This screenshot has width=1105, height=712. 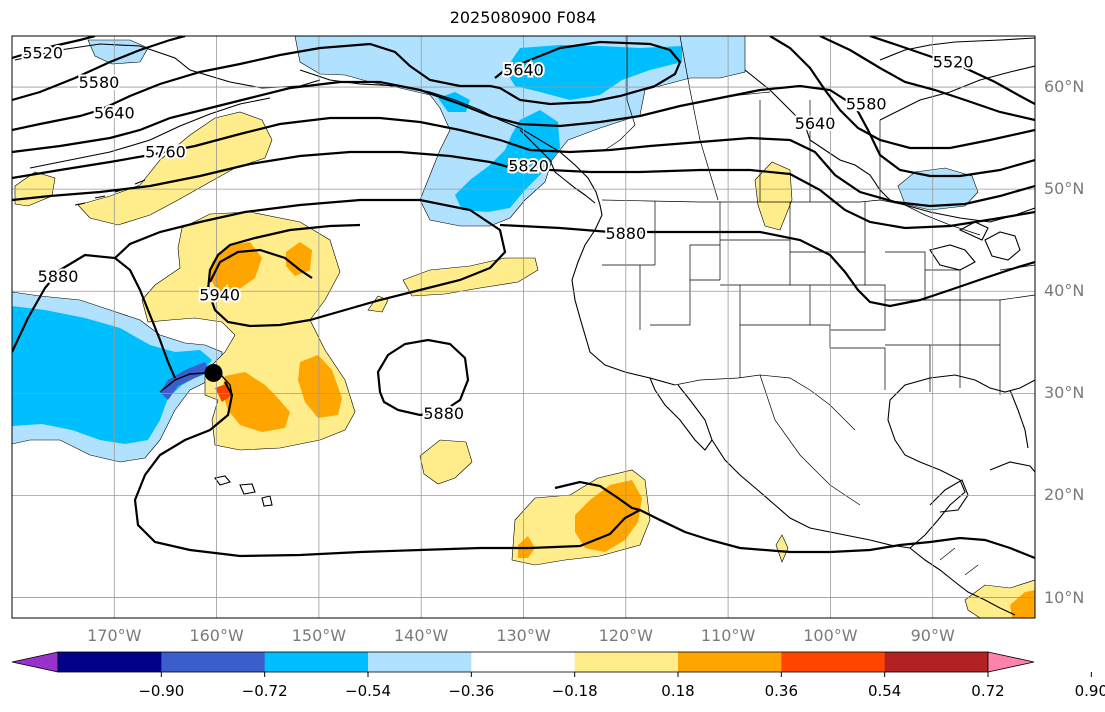 I want to click on contour-label: 5820, so click(x=528, y=166).